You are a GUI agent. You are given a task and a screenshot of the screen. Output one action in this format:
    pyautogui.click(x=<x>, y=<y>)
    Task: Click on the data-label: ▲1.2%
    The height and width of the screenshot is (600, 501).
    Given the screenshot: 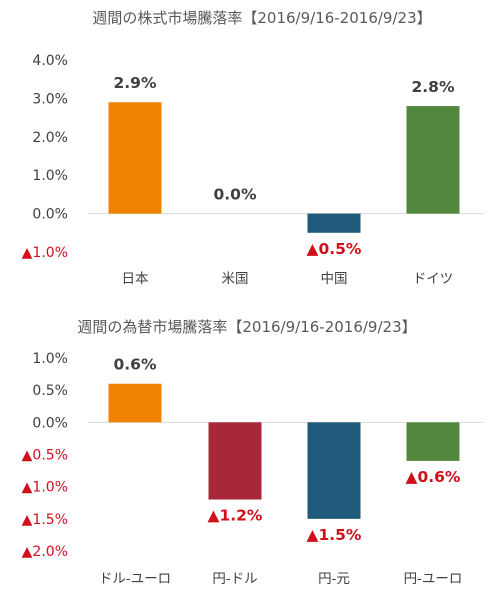 What is the action you would take?
    pyautogui.click(x=235, y=516)
    